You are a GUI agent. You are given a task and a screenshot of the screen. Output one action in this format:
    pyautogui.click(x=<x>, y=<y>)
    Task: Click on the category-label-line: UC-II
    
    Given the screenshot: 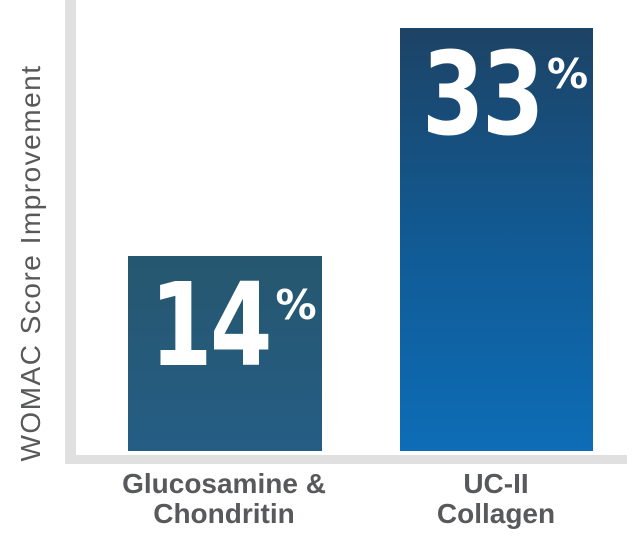 What is the action you would take?
    pyautogui.click(x=496, y=483)
    